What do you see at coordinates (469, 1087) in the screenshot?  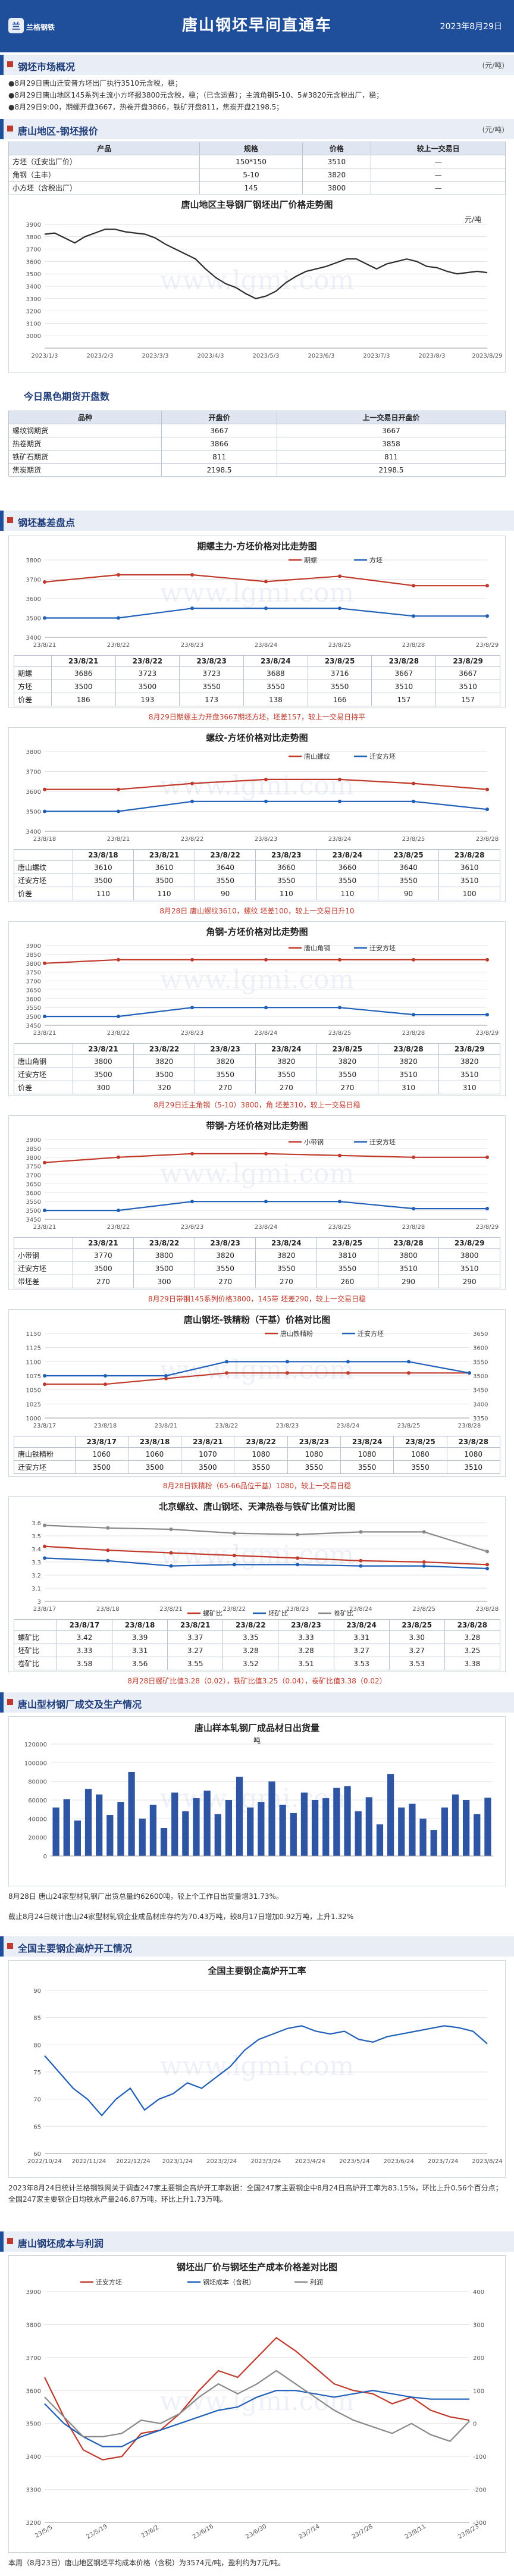 I see `table-cell: 310` at bounding box center [469, 1087].